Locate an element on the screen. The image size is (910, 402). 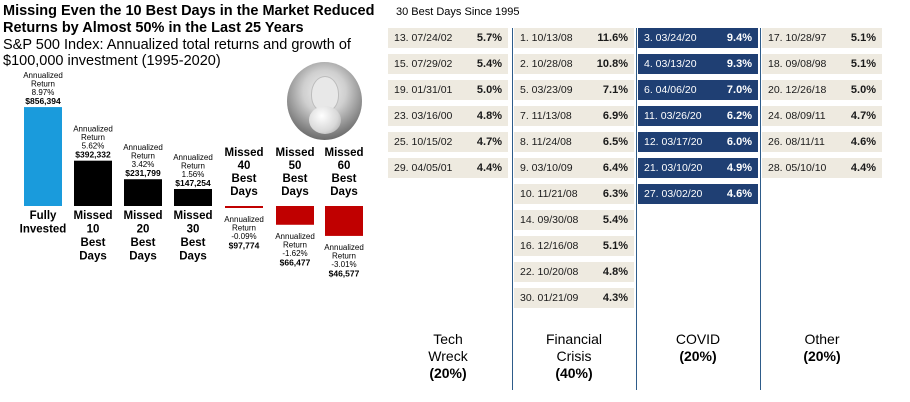
rank-date: 23. 03/16/00 is located at coordinates (423, 116).